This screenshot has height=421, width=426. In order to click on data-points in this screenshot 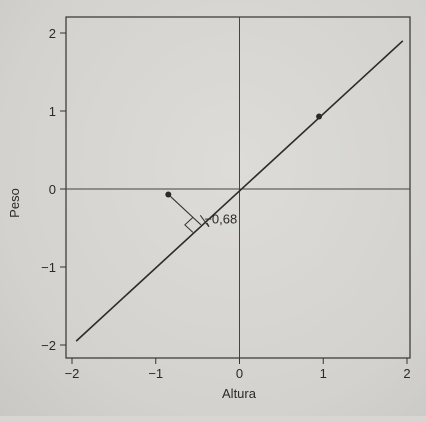, I will do `click(244, 155)`.